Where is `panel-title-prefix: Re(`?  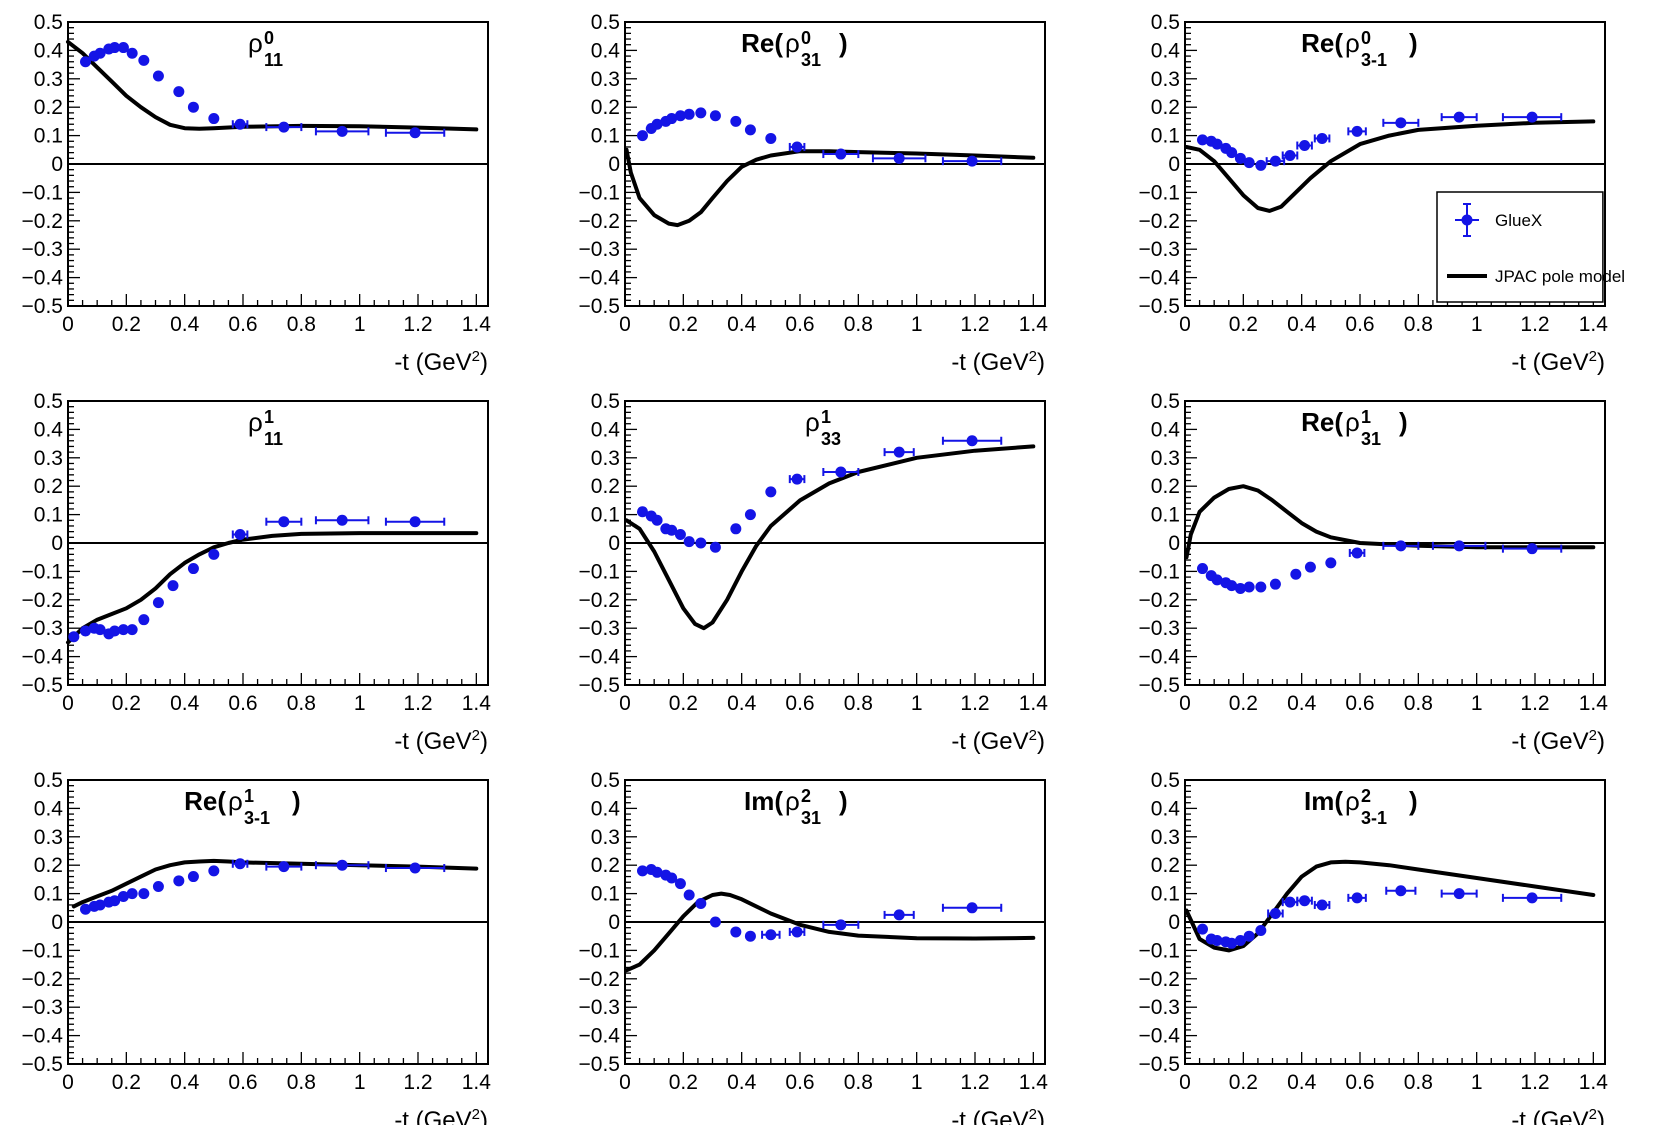 panel-title-prefix: Re( is located at coordinates (205, 801).